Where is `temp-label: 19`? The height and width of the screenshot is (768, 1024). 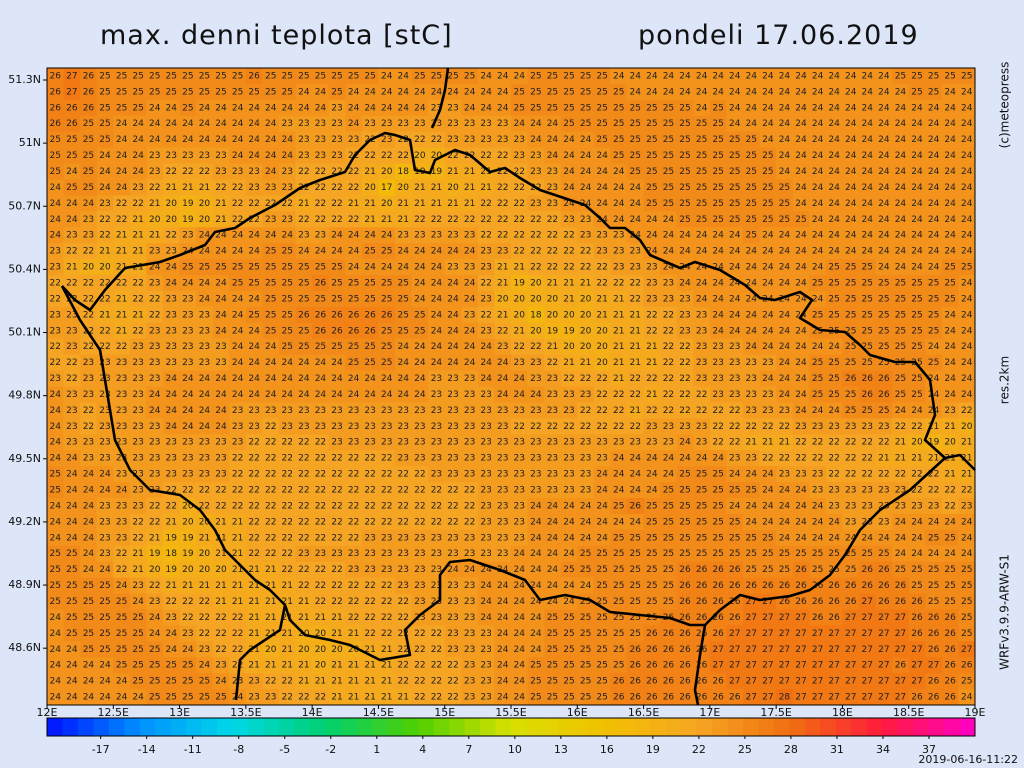 temp-label: 19 is located at coordinates (553, 331).